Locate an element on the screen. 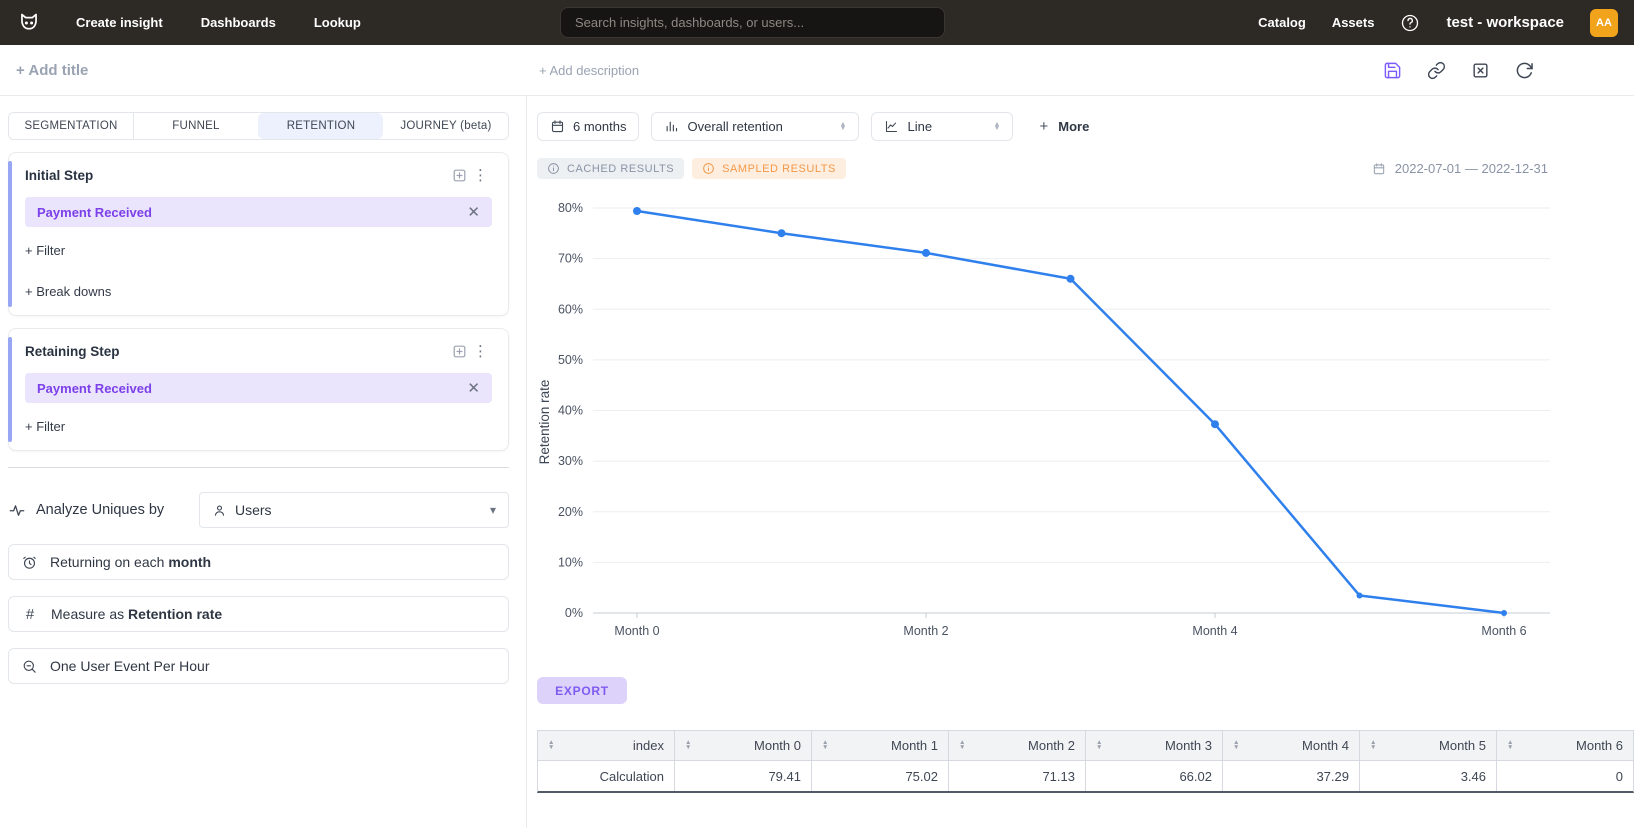  analyze-uniques-label: Analyze Uniques by is located at coordinates (100, 510).